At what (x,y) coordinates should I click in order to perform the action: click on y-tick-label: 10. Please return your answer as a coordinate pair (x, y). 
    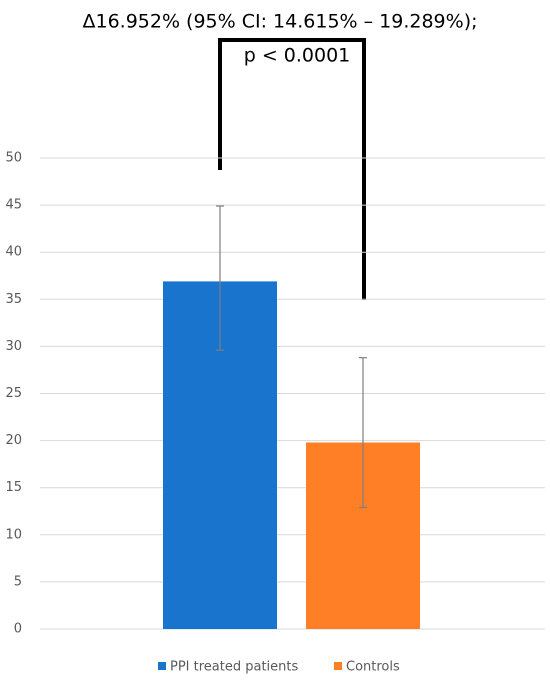
    Looking at the image, I should click on (13, 534).